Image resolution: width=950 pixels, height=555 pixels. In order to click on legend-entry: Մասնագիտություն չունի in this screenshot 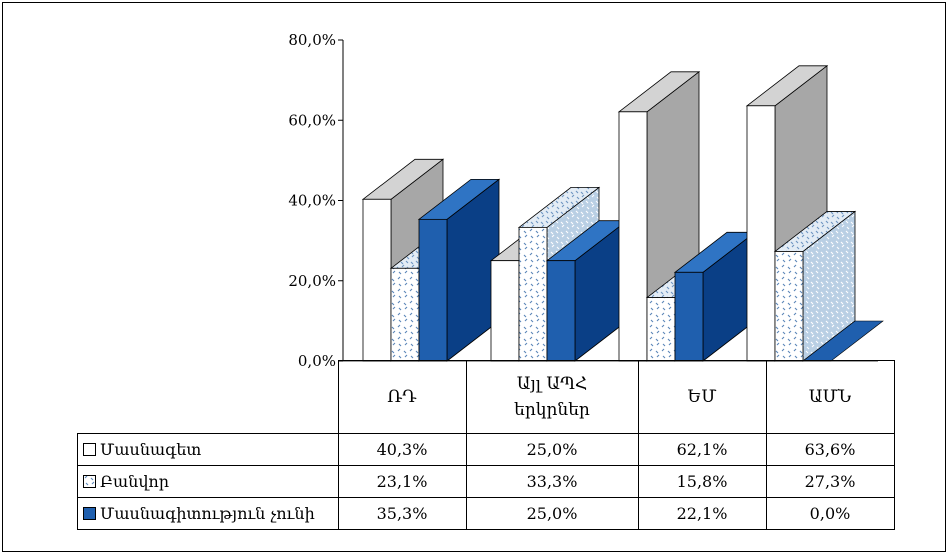, I will do `click(208, 513)`.